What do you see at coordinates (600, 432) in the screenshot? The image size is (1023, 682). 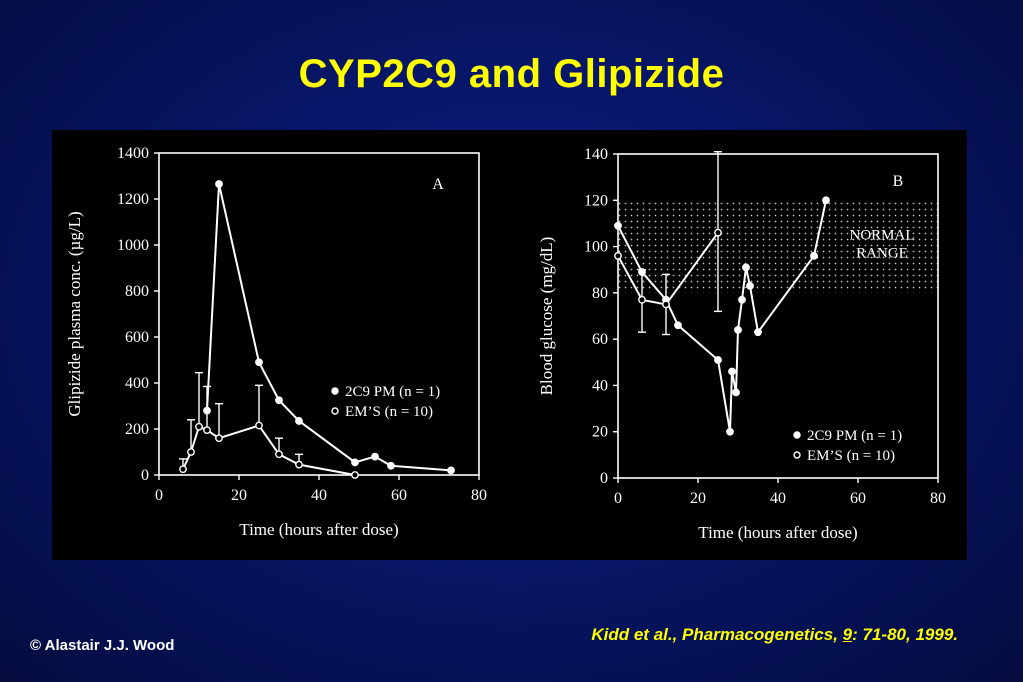 I see `y-tick-label: 20` at bounding box center [600, 432].